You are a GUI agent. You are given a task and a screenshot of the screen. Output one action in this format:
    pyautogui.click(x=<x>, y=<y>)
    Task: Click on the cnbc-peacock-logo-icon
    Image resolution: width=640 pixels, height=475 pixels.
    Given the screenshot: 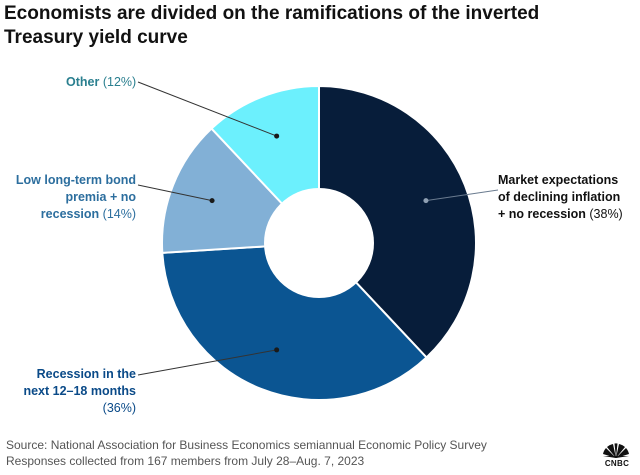 What is the action you would take?
    pyautogui.click(x=616, y=450)
    